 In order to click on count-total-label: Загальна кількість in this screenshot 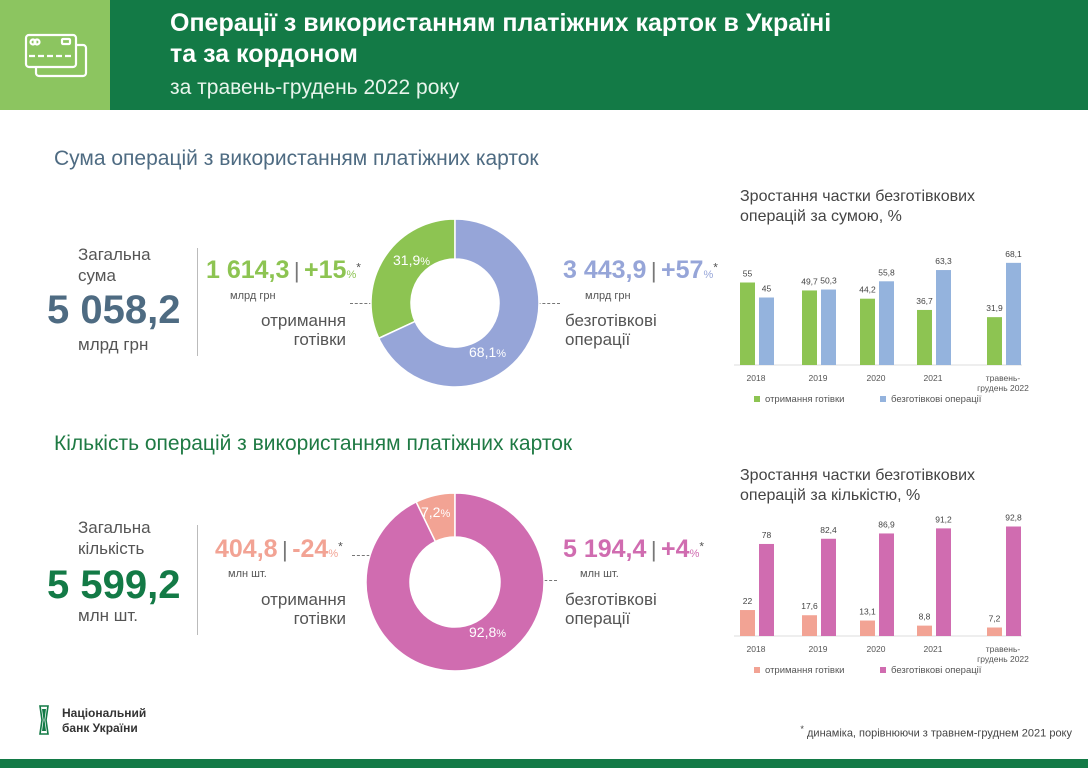, I will do `click(114, 538)`.